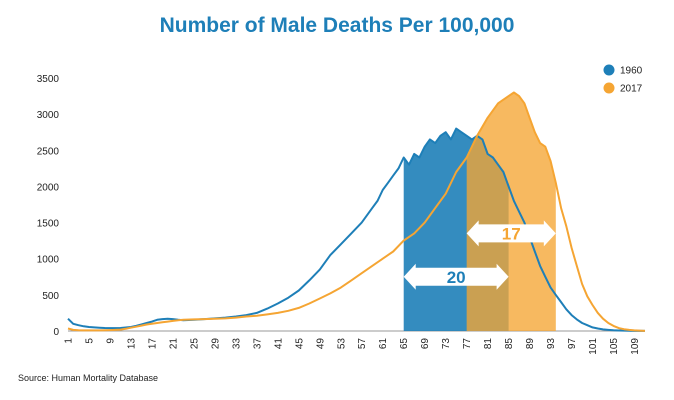  I want to click on x-tick-label: 77, so click(467, 344).